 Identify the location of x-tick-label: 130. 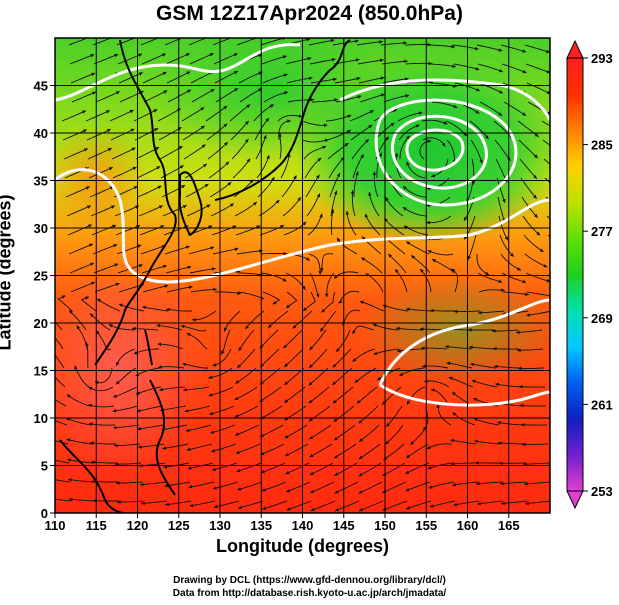
(220, 525).